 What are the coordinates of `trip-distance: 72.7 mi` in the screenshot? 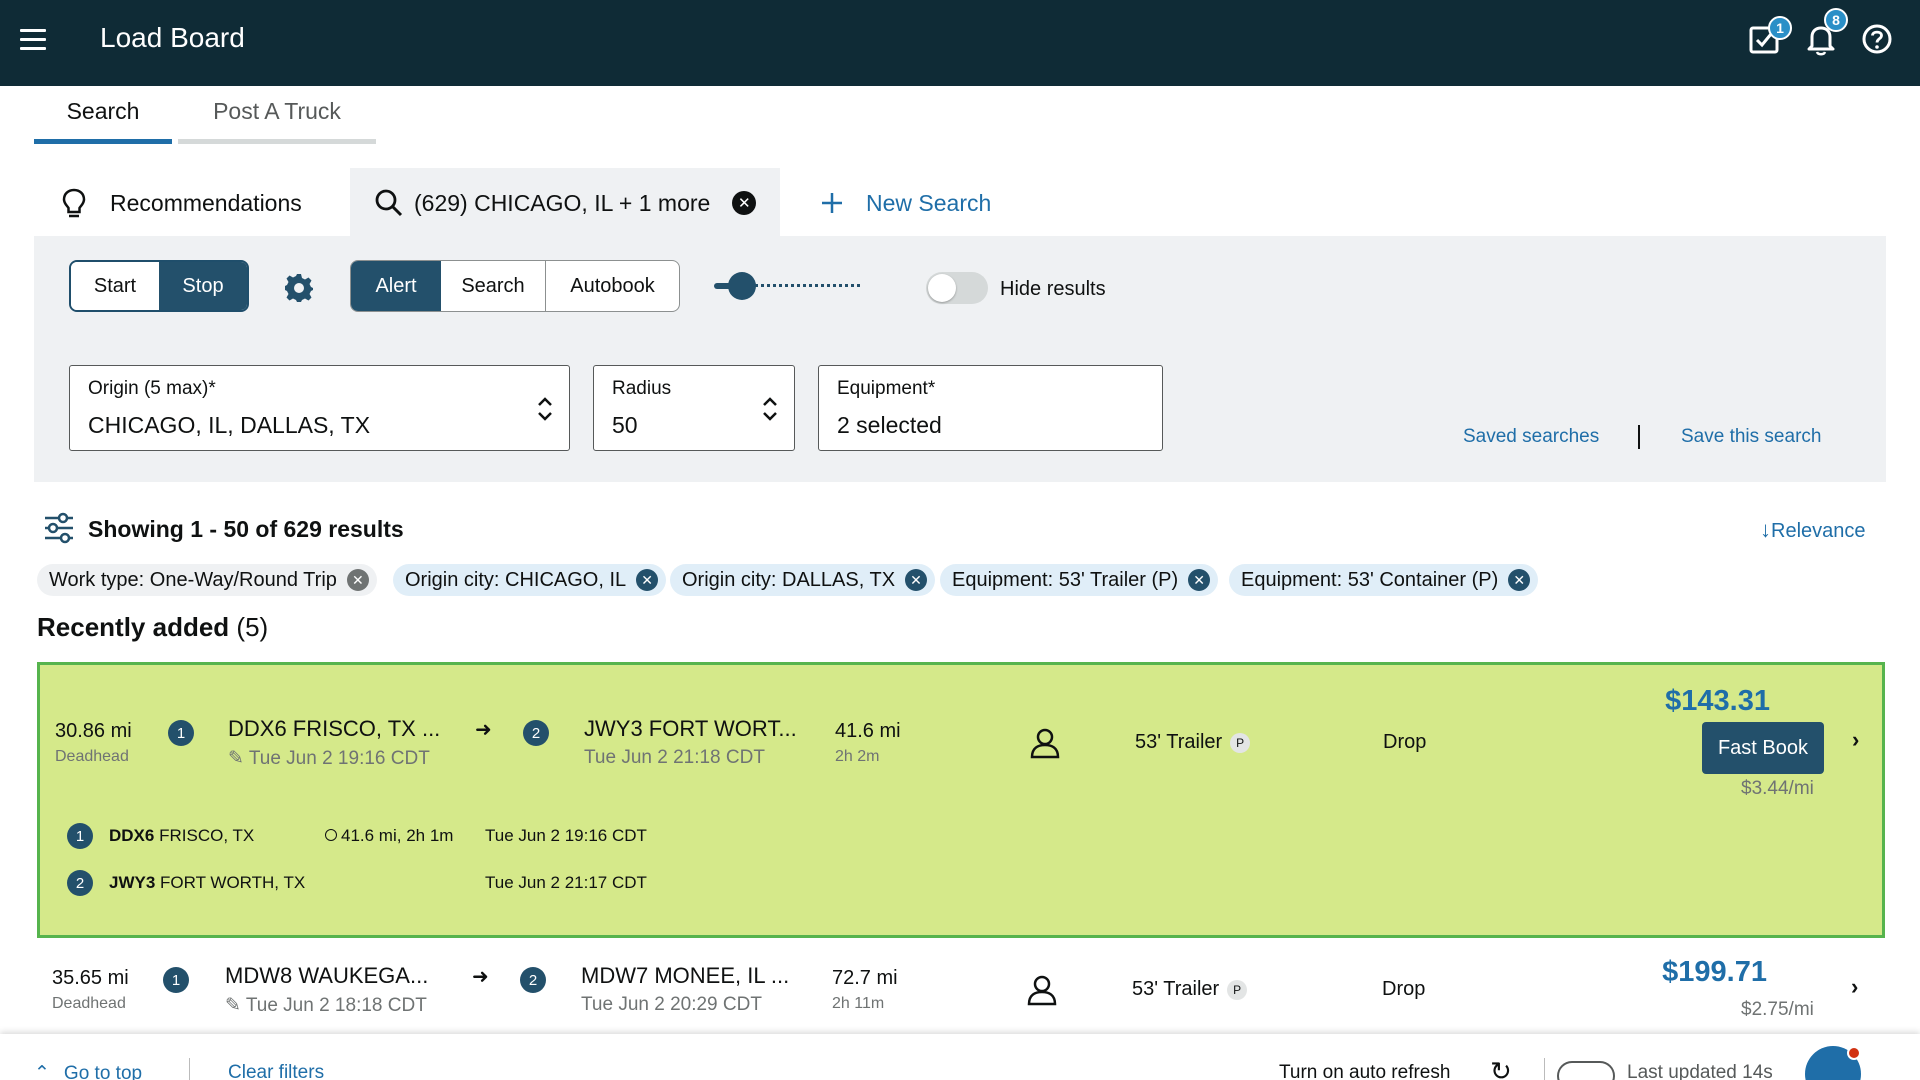 It's located at (865, 978).